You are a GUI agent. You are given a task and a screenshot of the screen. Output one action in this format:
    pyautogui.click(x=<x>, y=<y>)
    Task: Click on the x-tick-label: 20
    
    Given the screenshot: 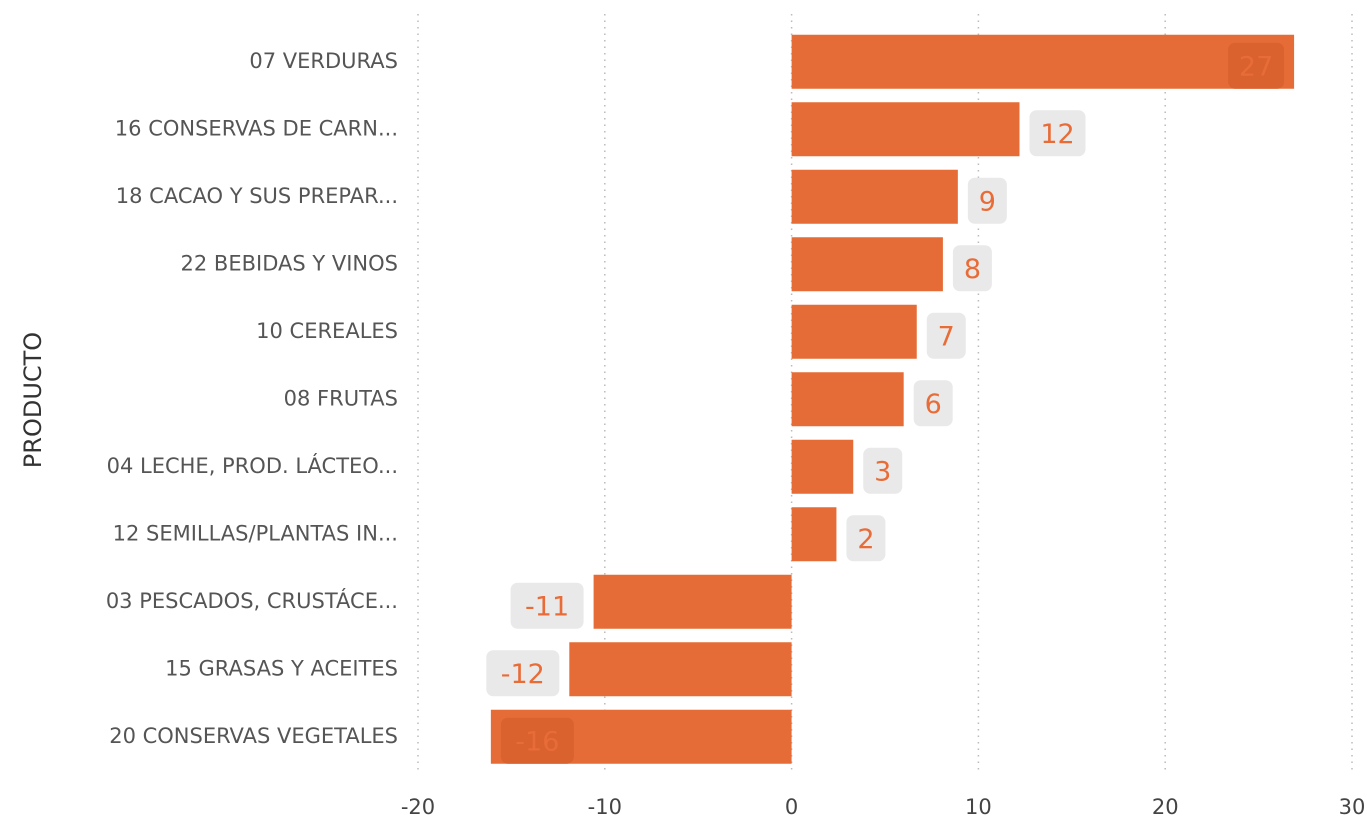 What is the action you would take?
    pyautogui.click(x=1165, y=807)
    